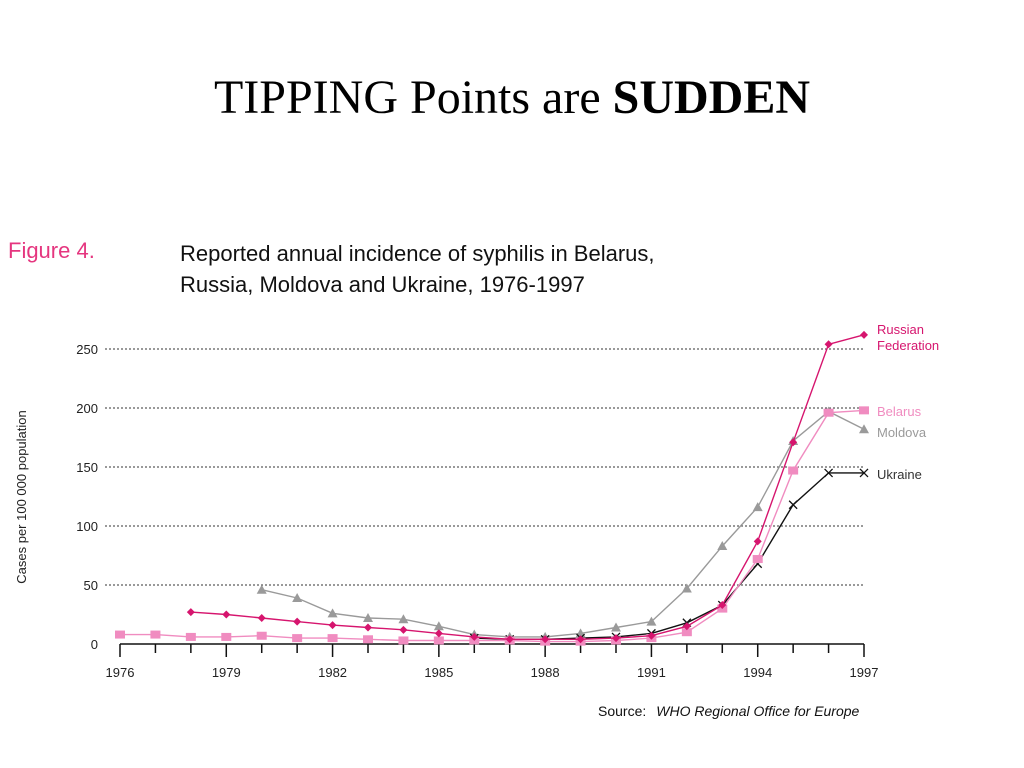  I want to click on point-moldova-1985, so click(438, 626).